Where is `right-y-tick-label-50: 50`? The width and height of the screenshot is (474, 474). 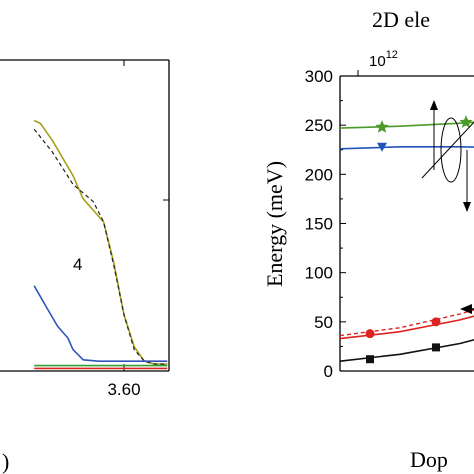 right-y-tick-label-50: 50 is located at coordinates (323, 322).